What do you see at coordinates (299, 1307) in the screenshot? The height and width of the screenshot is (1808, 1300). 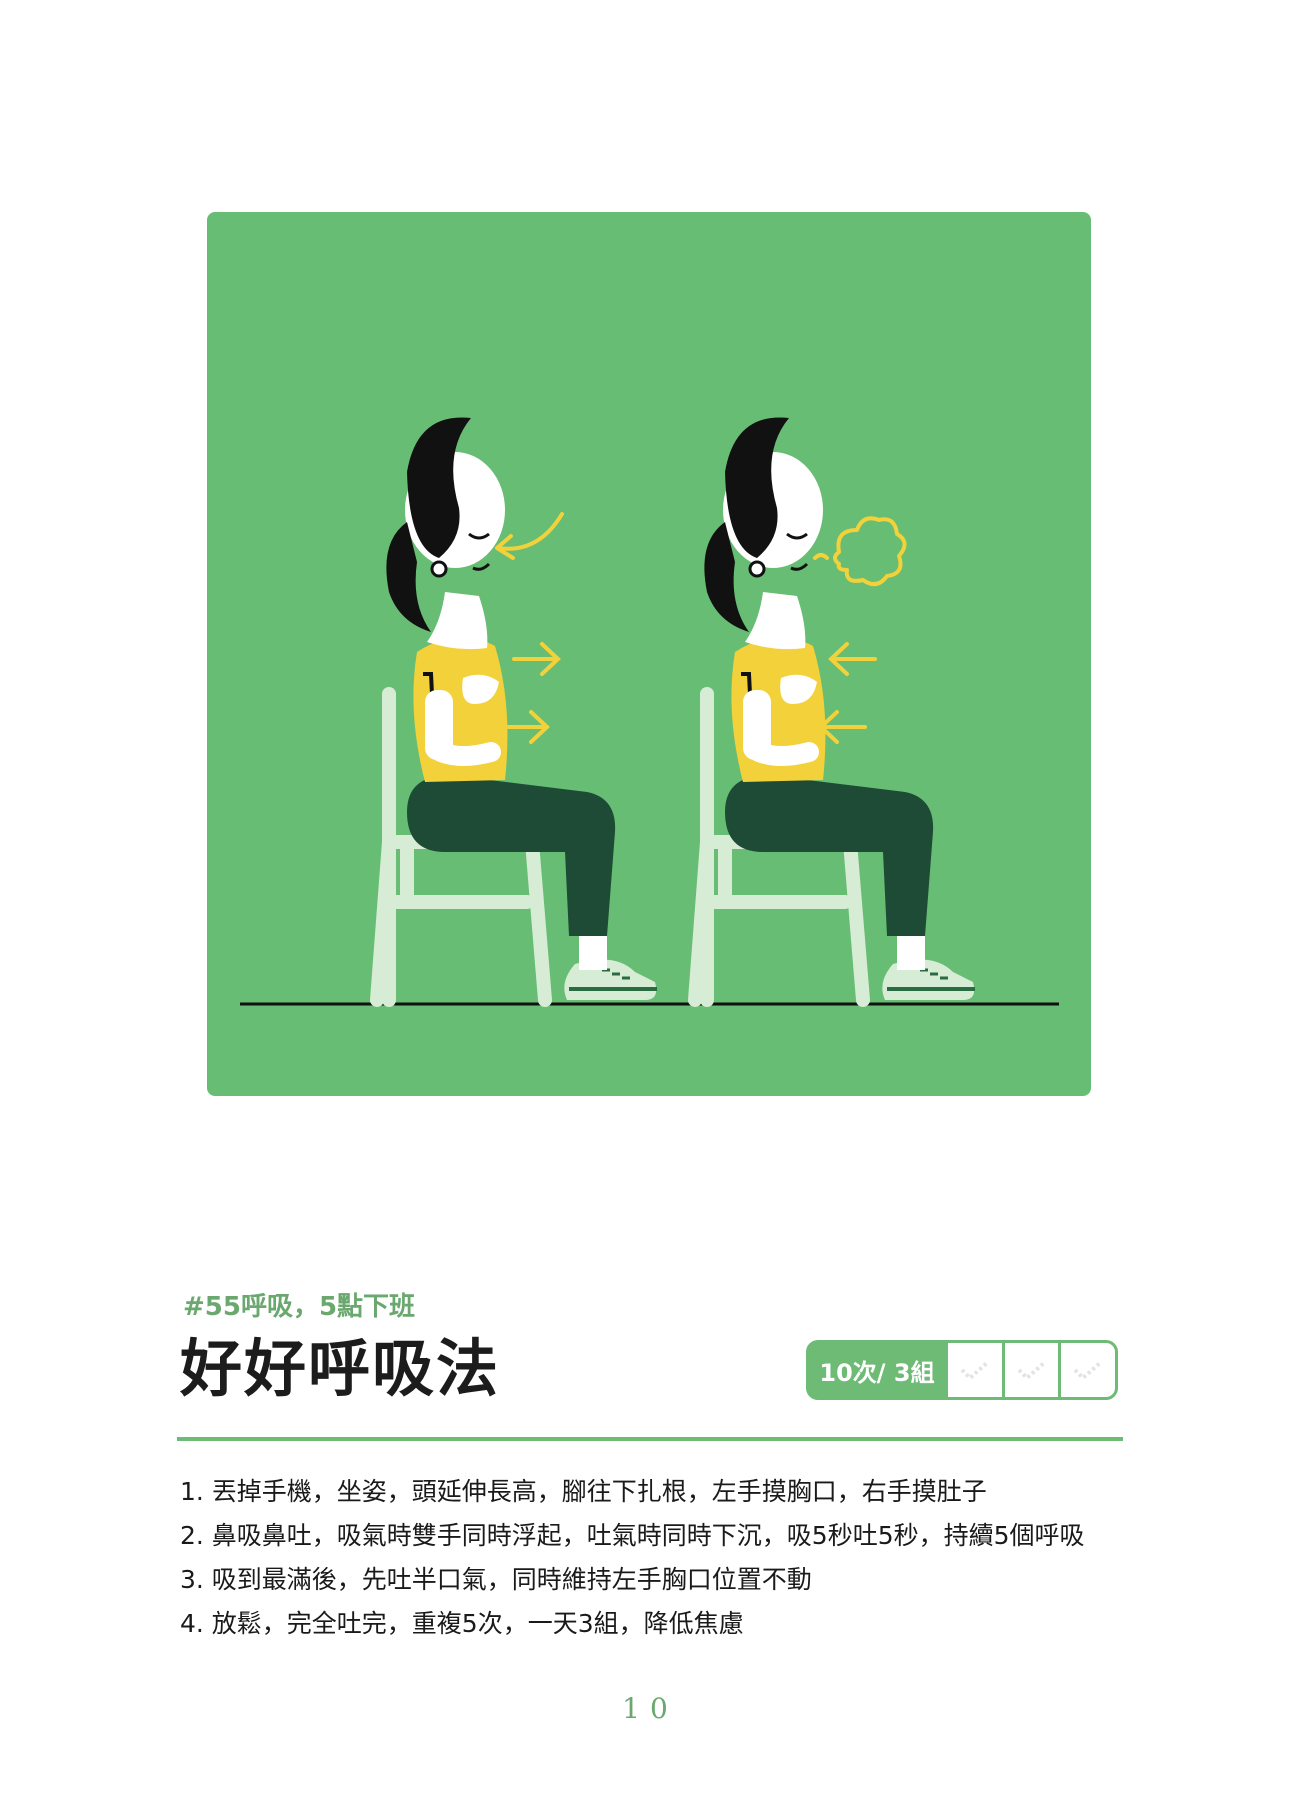 I see `hashtag: #55呼吸，5點下班` at bounding box center [299, 1307].